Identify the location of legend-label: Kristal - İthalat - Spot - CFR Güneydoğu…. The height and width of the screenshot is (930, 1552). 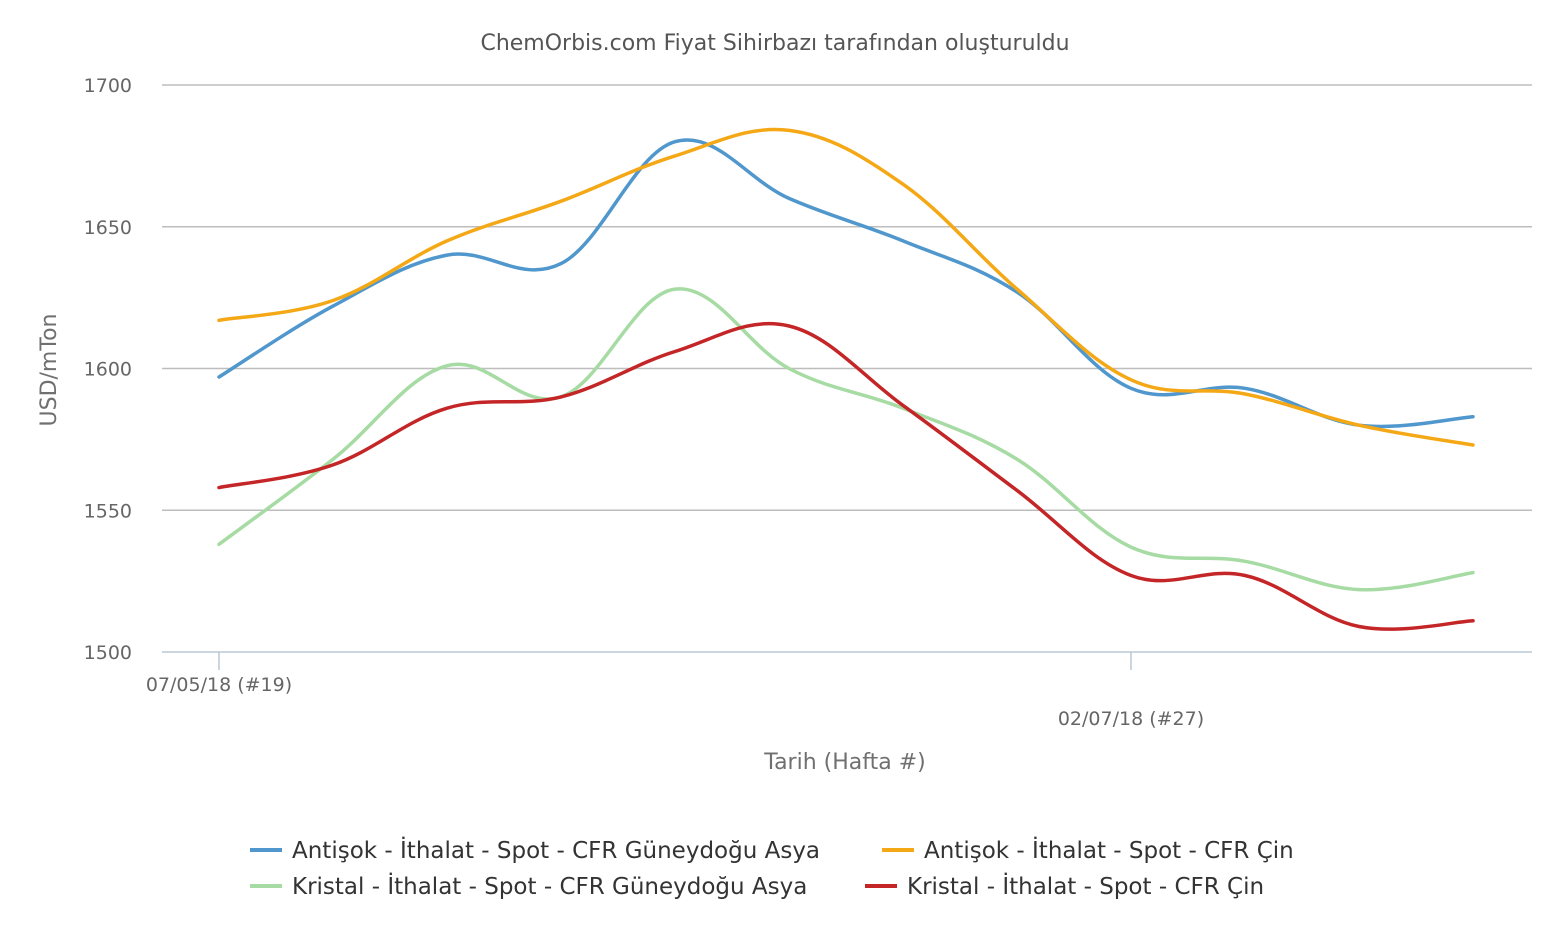
(549, 886).